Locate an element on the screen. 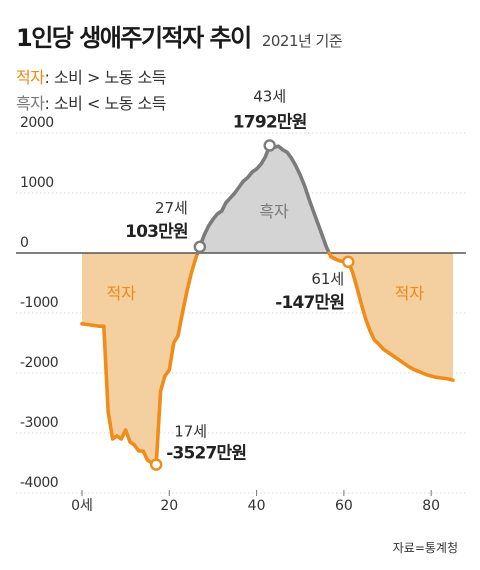 The height and width of the screenshot is (570, 480). deficit-line is located at coordinates (140, 359).